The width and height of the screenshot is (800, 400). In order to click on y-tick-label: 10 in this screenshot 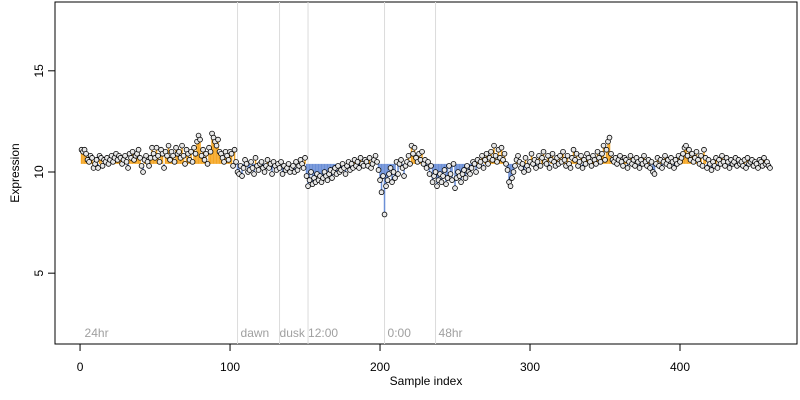, I will do `click(39, 172)`.